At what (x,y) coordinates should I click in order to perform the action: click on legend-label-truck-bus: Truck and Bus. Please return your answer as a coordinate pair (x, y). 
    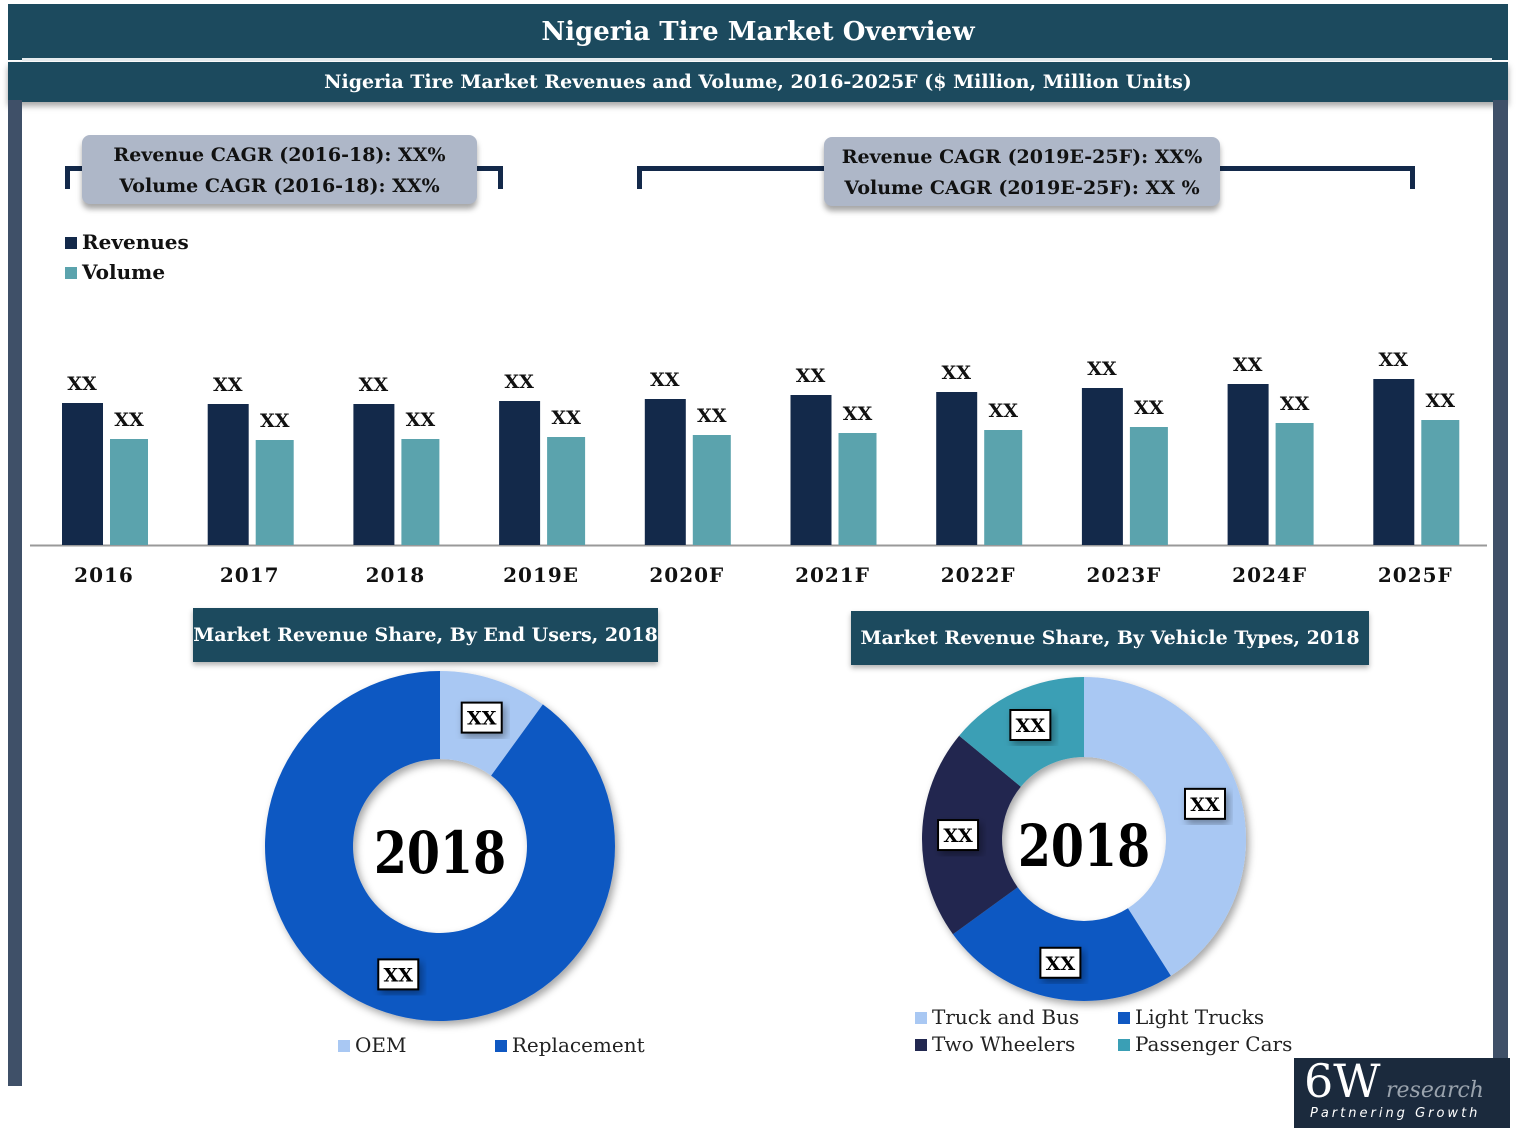
    Looking at the image, I should click on (1006, 1017).